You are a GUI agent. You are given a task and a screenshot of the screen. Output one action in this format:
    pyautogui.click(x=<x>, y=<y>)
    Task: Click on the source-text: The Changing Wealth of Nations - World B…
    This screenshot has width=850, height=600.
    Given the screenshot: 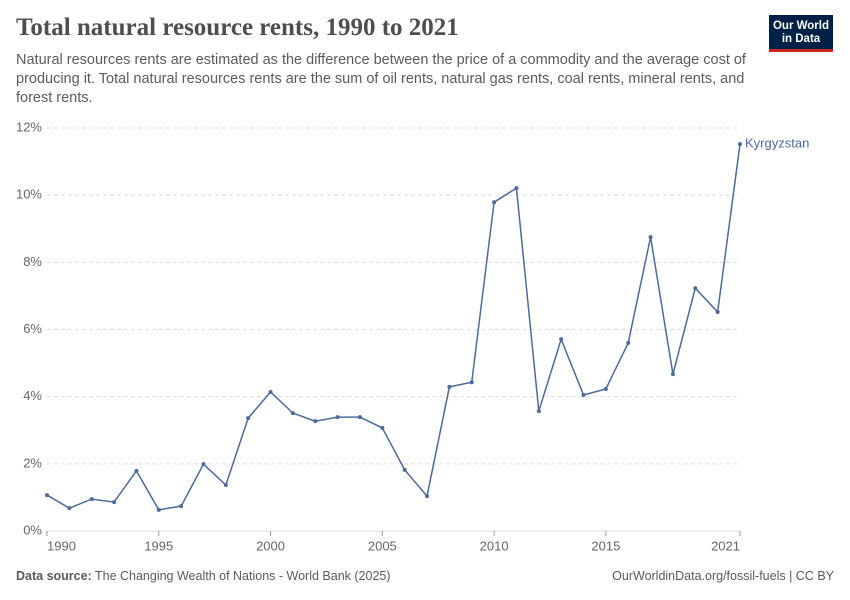 What is the action you would take?
    pyautogui.click(x=242, y=576)
    